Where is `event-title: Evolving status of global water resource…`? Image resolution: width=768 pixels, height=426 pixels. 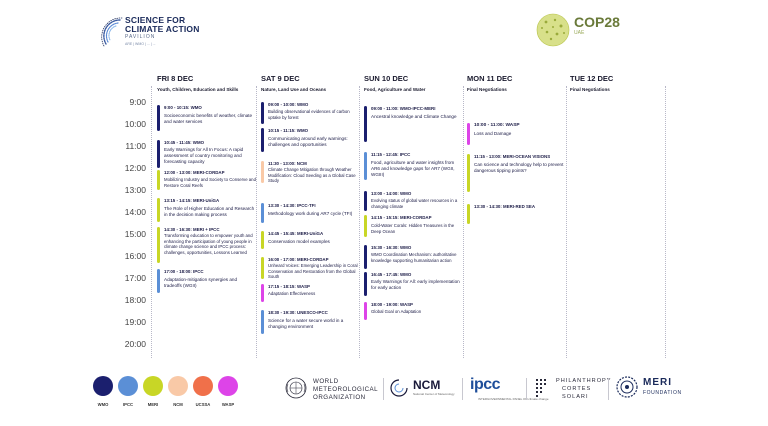 event-title: Evolving status of global water resource… is located at coordinates (414, 203).